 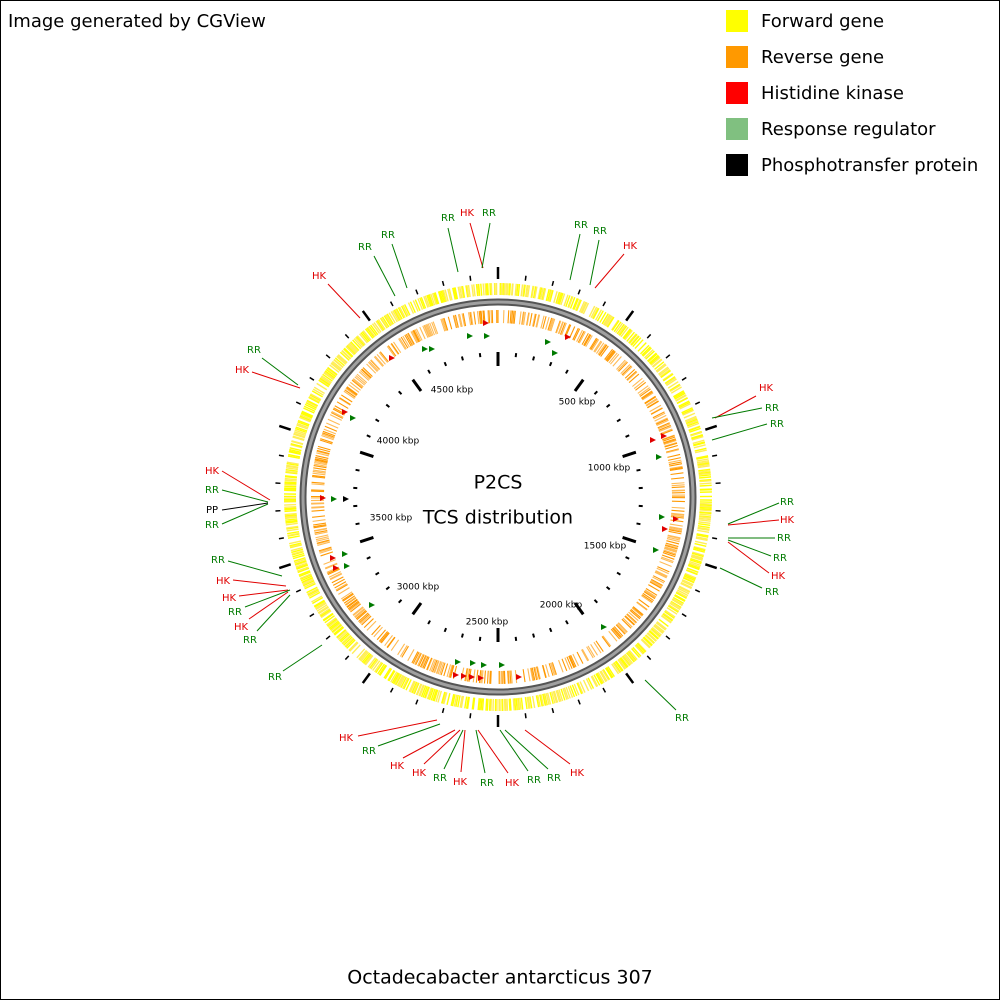 I want to click on legend-swatch, so click(x=737, y=21).